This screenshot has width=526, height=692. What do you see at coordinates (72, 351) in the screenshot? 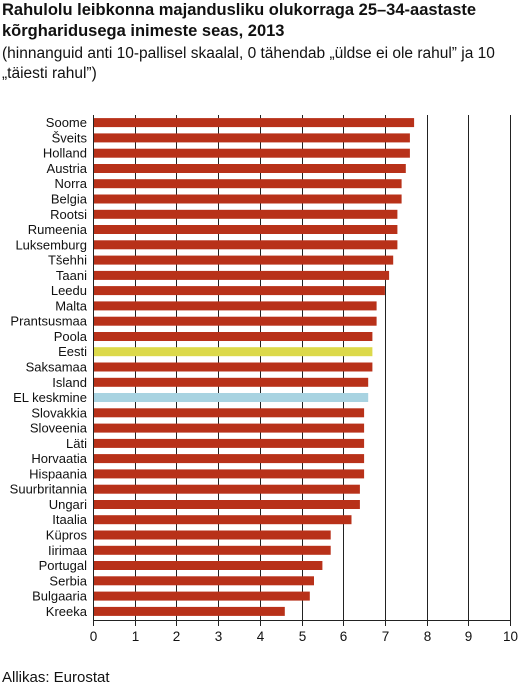
I see `category-label: Eesti` at bounding box center [72, 351].